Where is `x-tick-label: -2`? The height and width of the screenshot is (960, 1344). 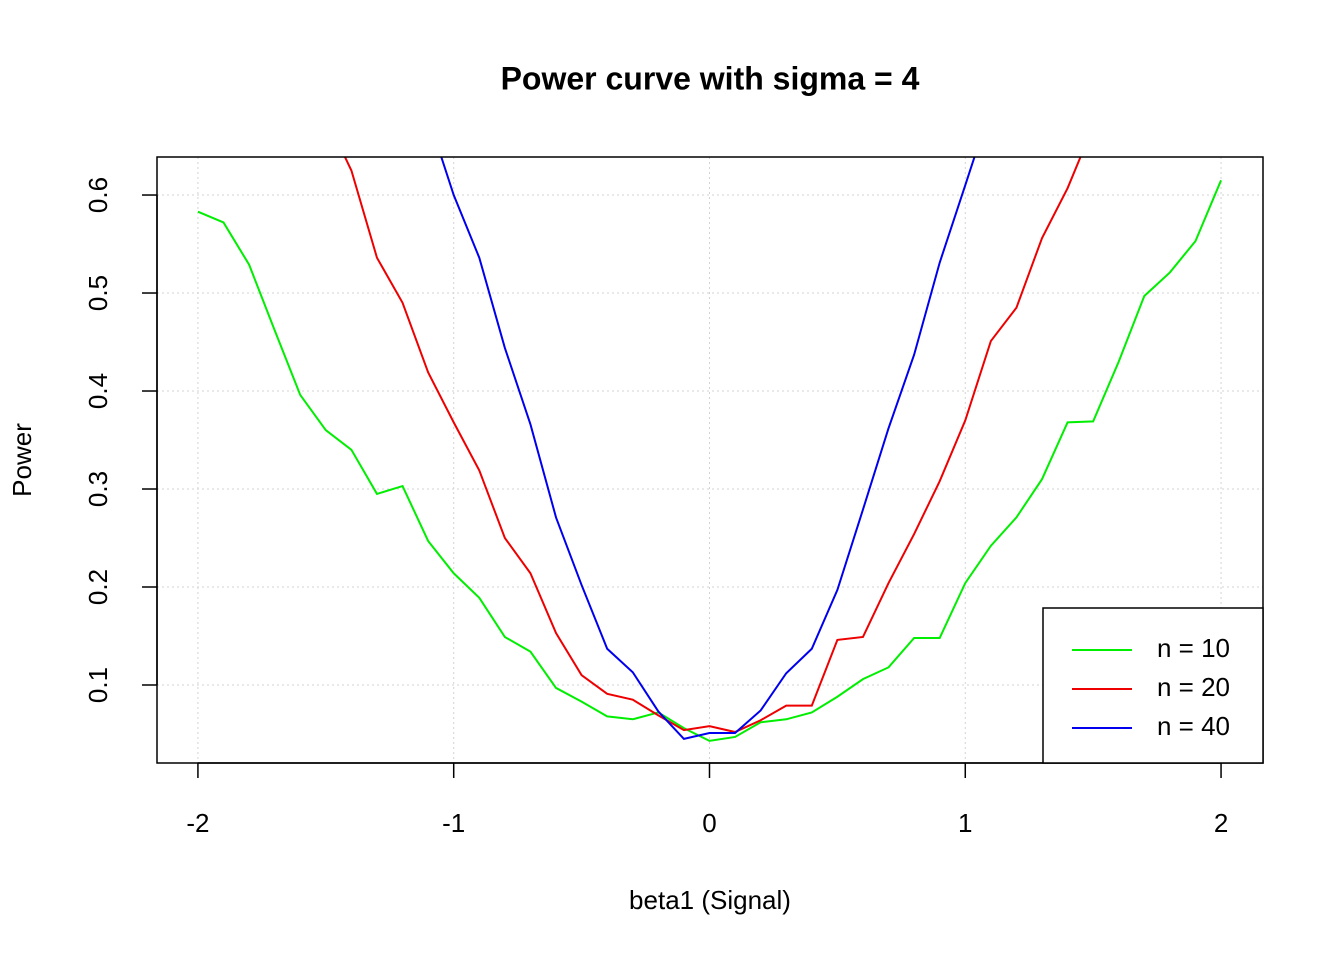 x-tick-label: -2 is located at coordinates (197, 823).